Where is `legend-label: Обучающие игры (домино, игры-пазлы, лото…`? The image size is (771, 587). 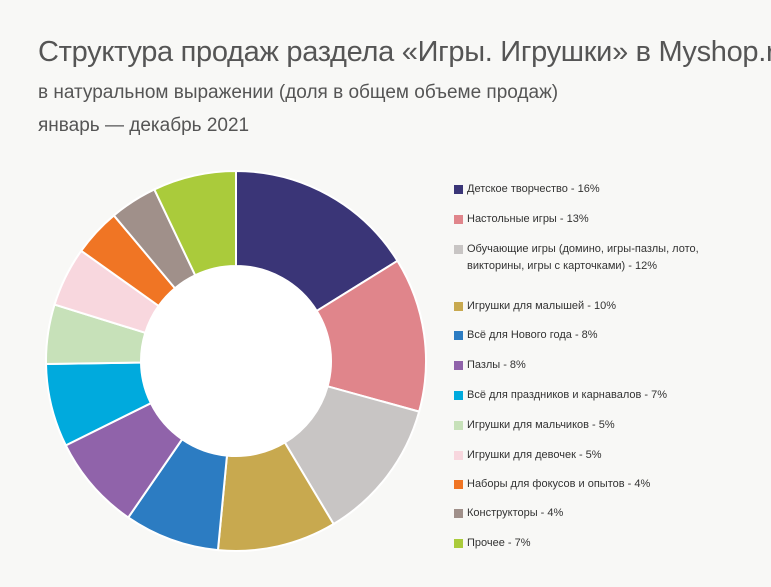 legend-label: Обучающие игры (домино, игры-пазлы, лото… is located at coordinates (583, 257).